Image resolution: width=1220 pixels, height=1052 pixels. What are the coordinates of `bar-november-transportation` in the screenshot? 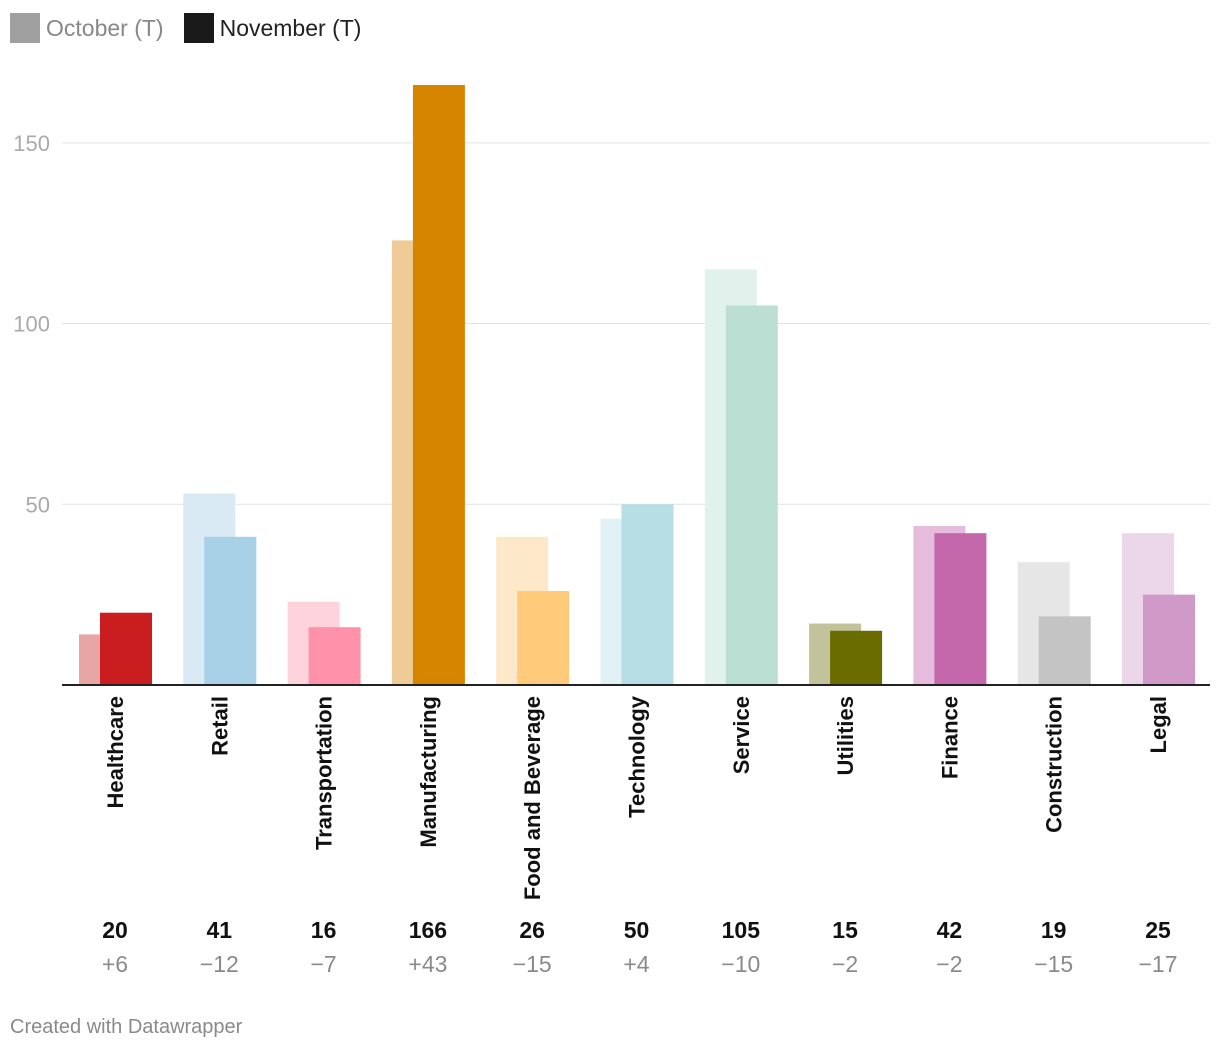 It's located at (334, 656).